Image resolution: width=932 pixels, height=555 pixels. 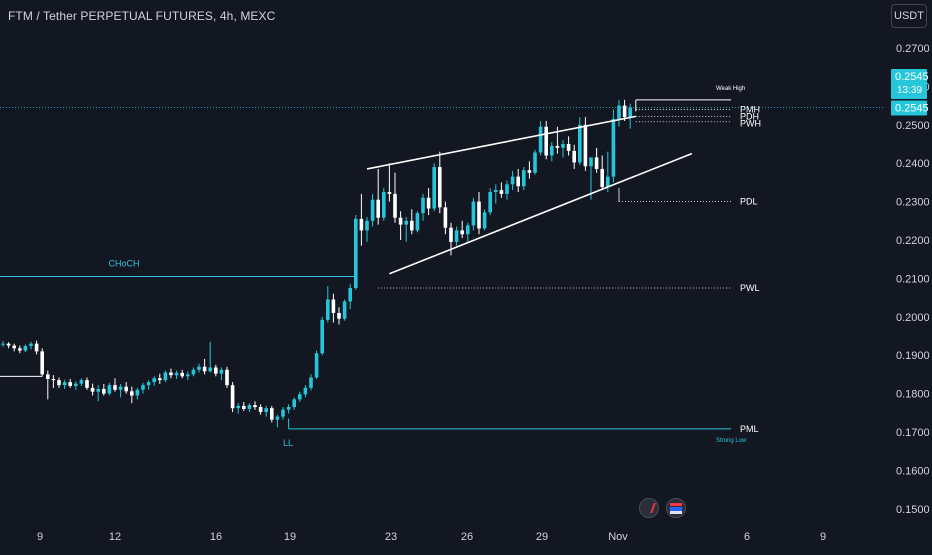 What do you see at coordinates (431, 537) in the screenshot?
I see `time-axis: 9 12 16 19 23 26 29 Nov 6 9` at bounding box center [431, 537].